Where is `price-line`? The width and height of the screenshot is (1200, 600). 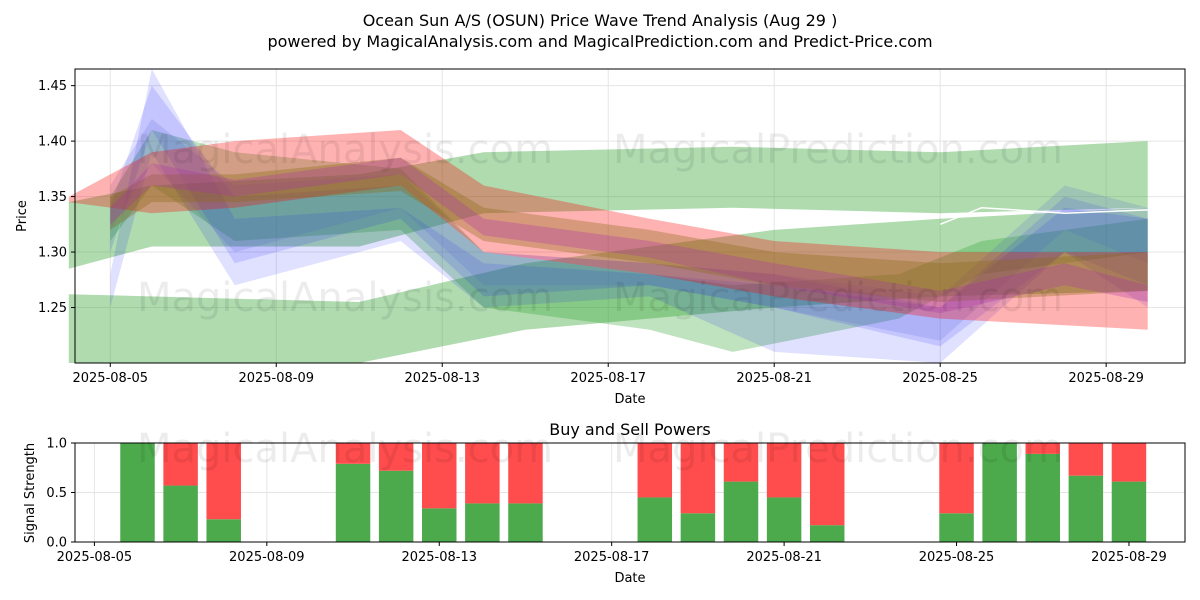 price-line is located at coordinates (1043, 215).